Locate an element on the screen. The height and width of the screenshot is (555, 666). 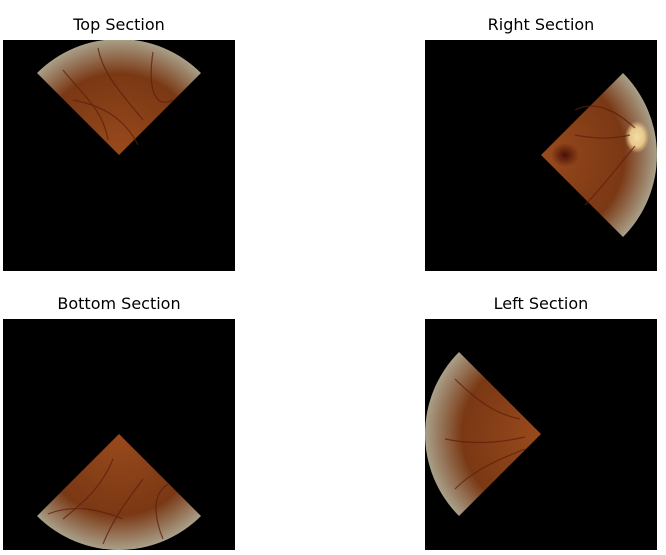
panel-title-top: Top Section is located at coordinates (119, 24).